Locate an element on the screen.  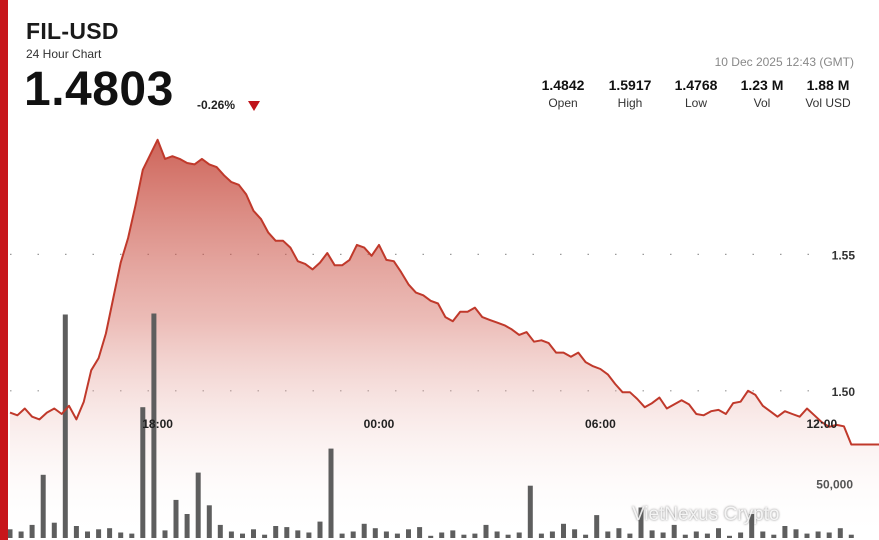
stat-high: 1.5917 High is located at coordinates (630, 93).